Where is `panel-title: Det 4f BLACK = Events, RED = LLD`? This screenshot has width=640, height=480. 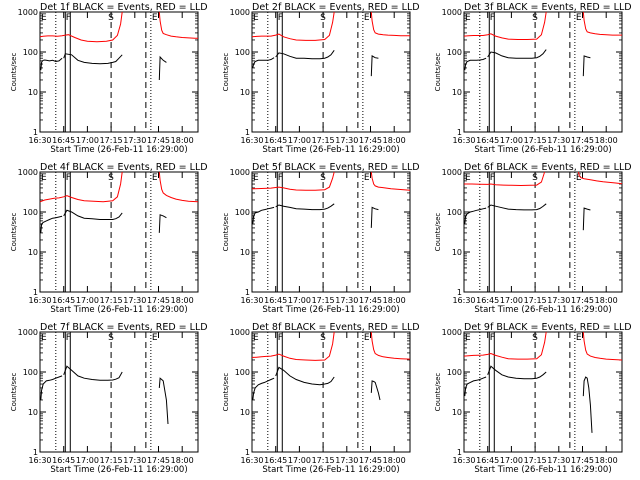
panel-title: Det 4f BLACK = Events, RED = LLD is located at coordinates (124, 167).